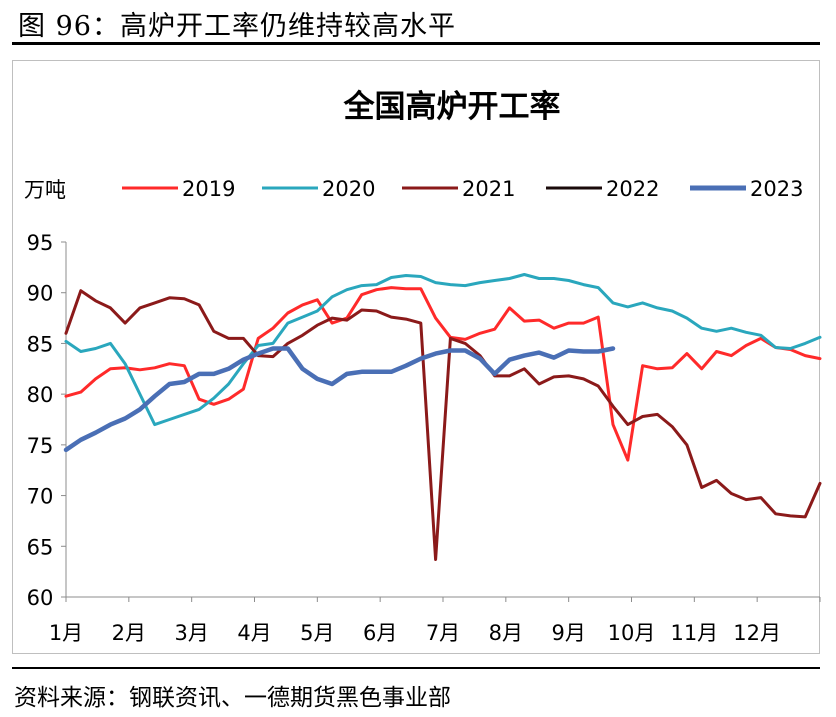 The width and height of the screenshot is (836, 717). Describe the element at coordinates (632, 633) in the screenshot. I see `x-tick-label: 10月` at that location.